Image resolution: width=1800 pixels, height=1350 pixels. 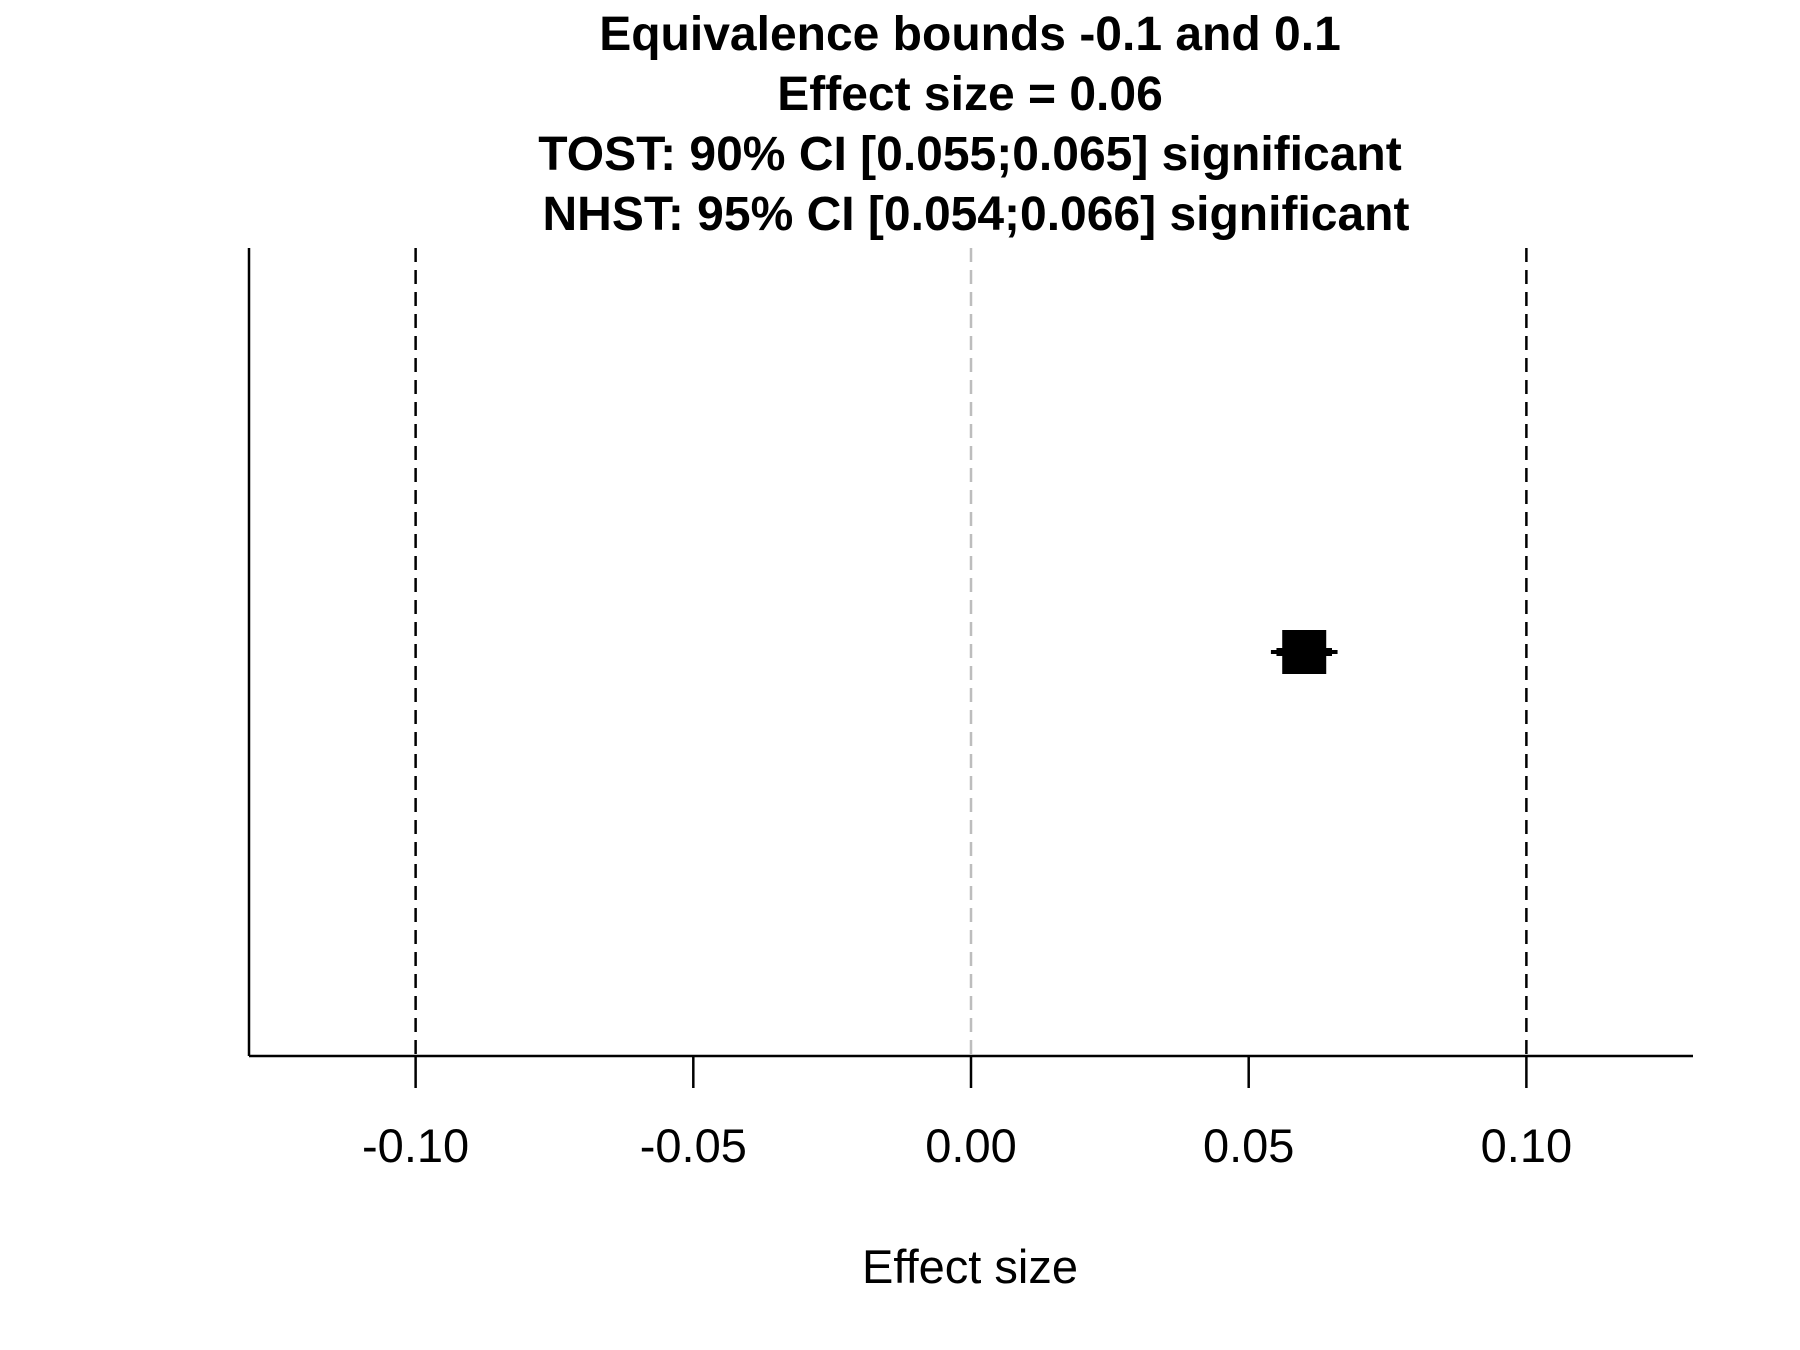 I want to click on effect-size-marker, so click(x=1304, y=652).